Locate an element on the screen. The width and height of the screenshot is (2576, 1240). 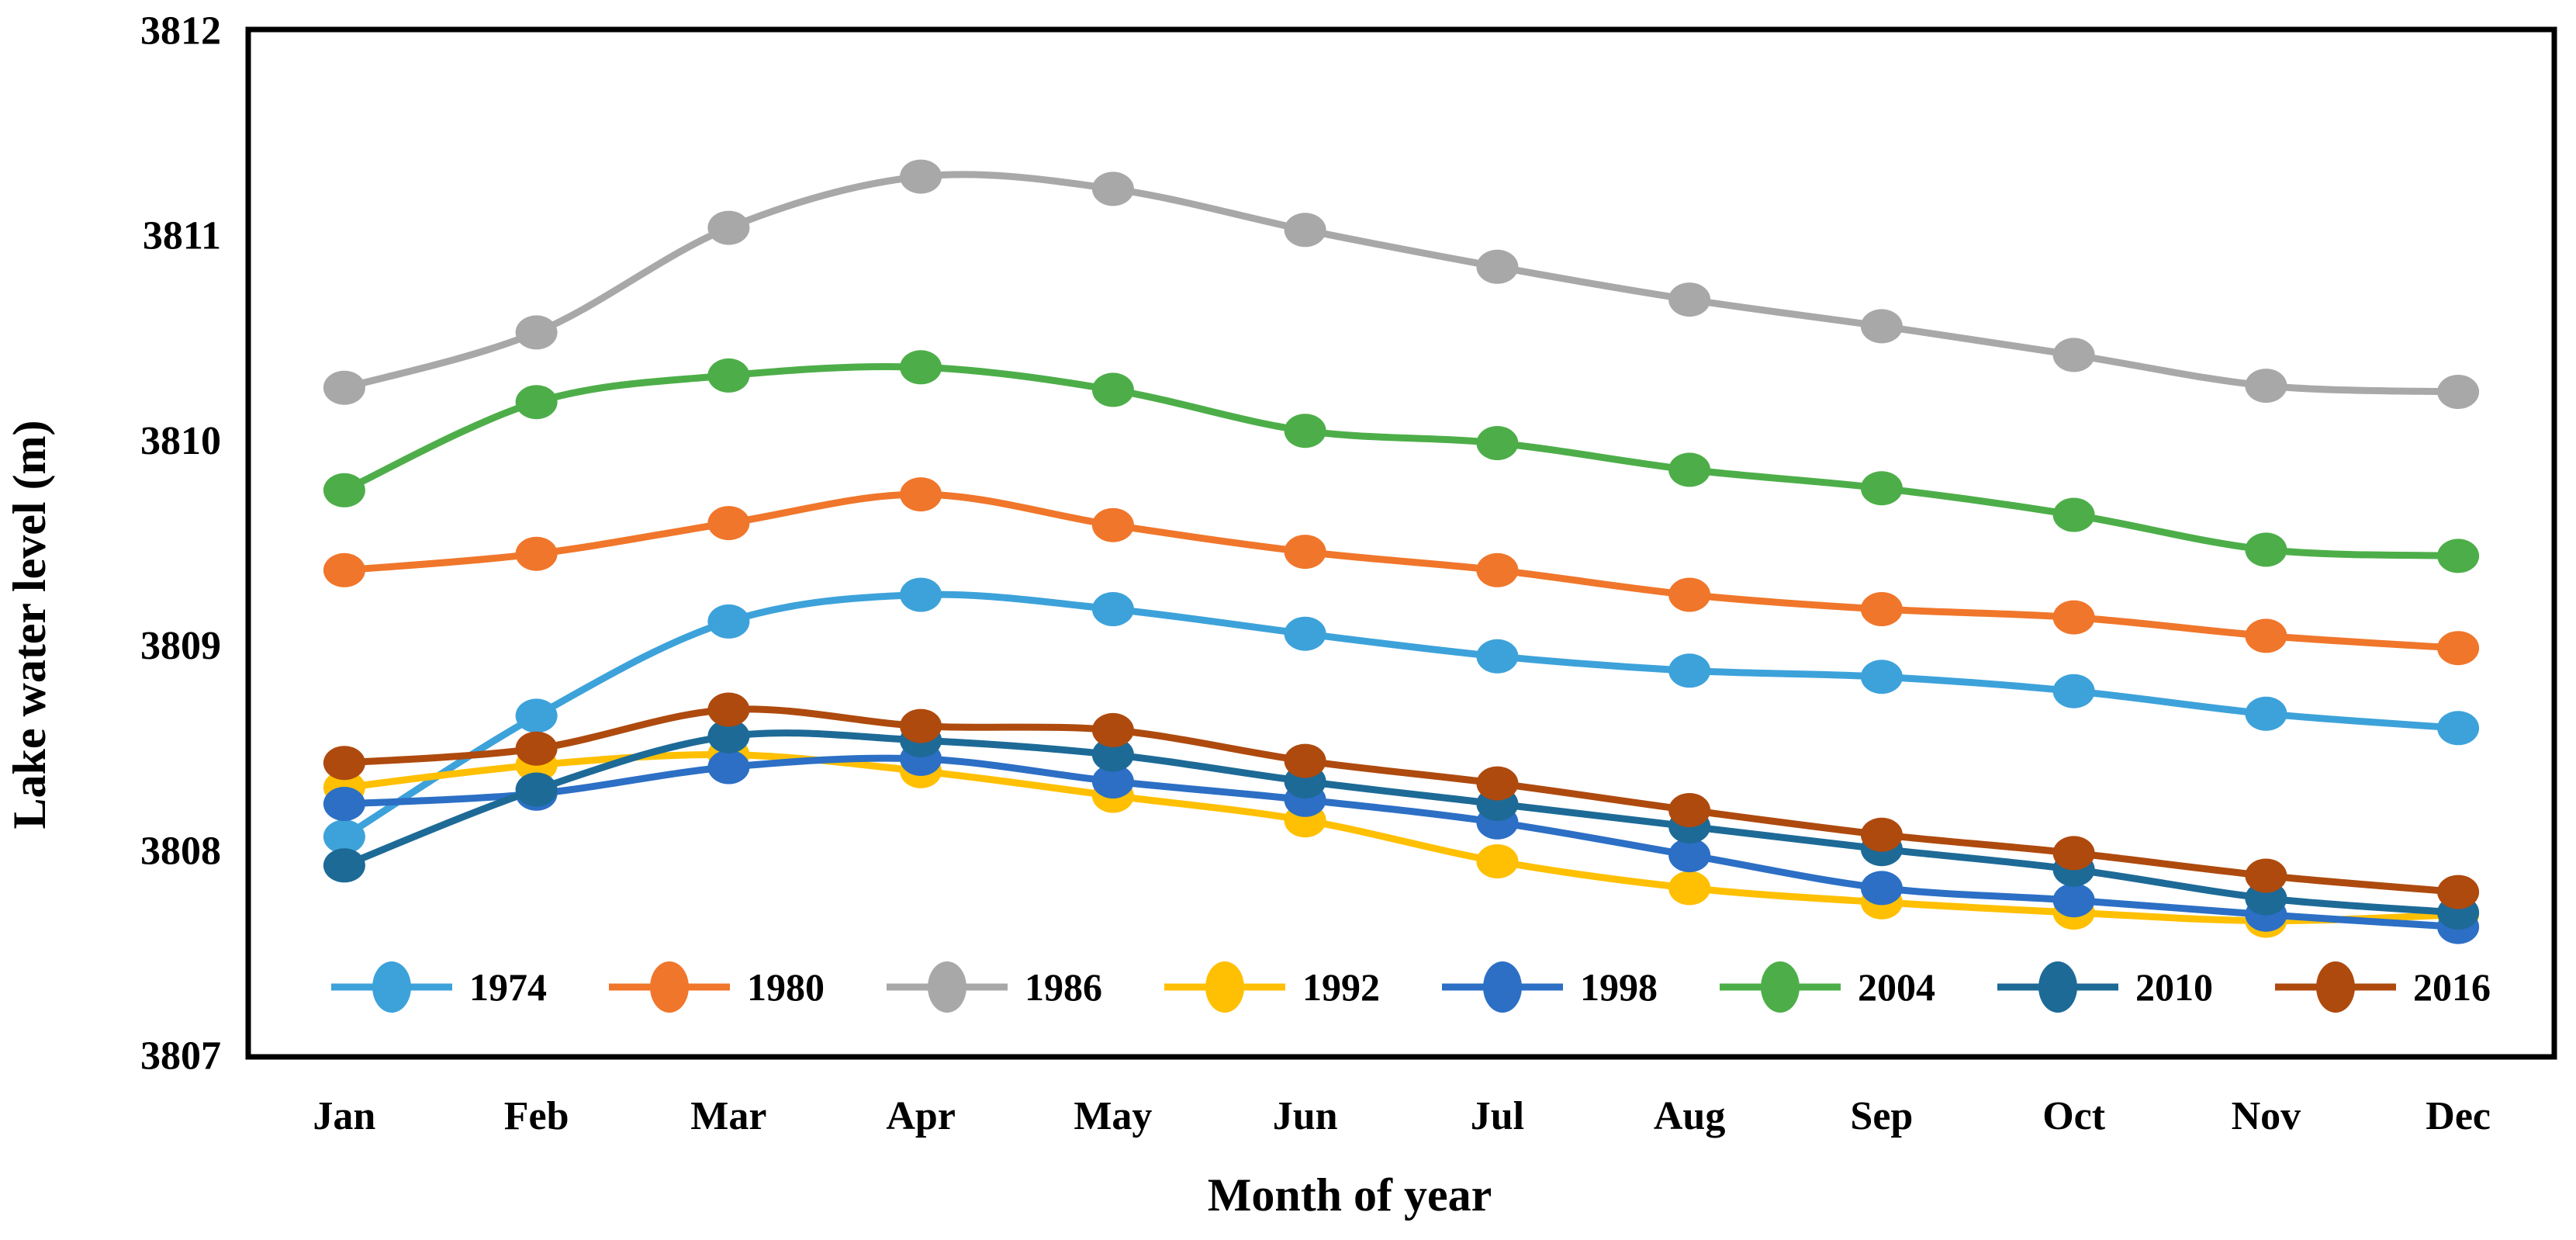
data-point-2016-nov is located at coordinates (2266, 876).